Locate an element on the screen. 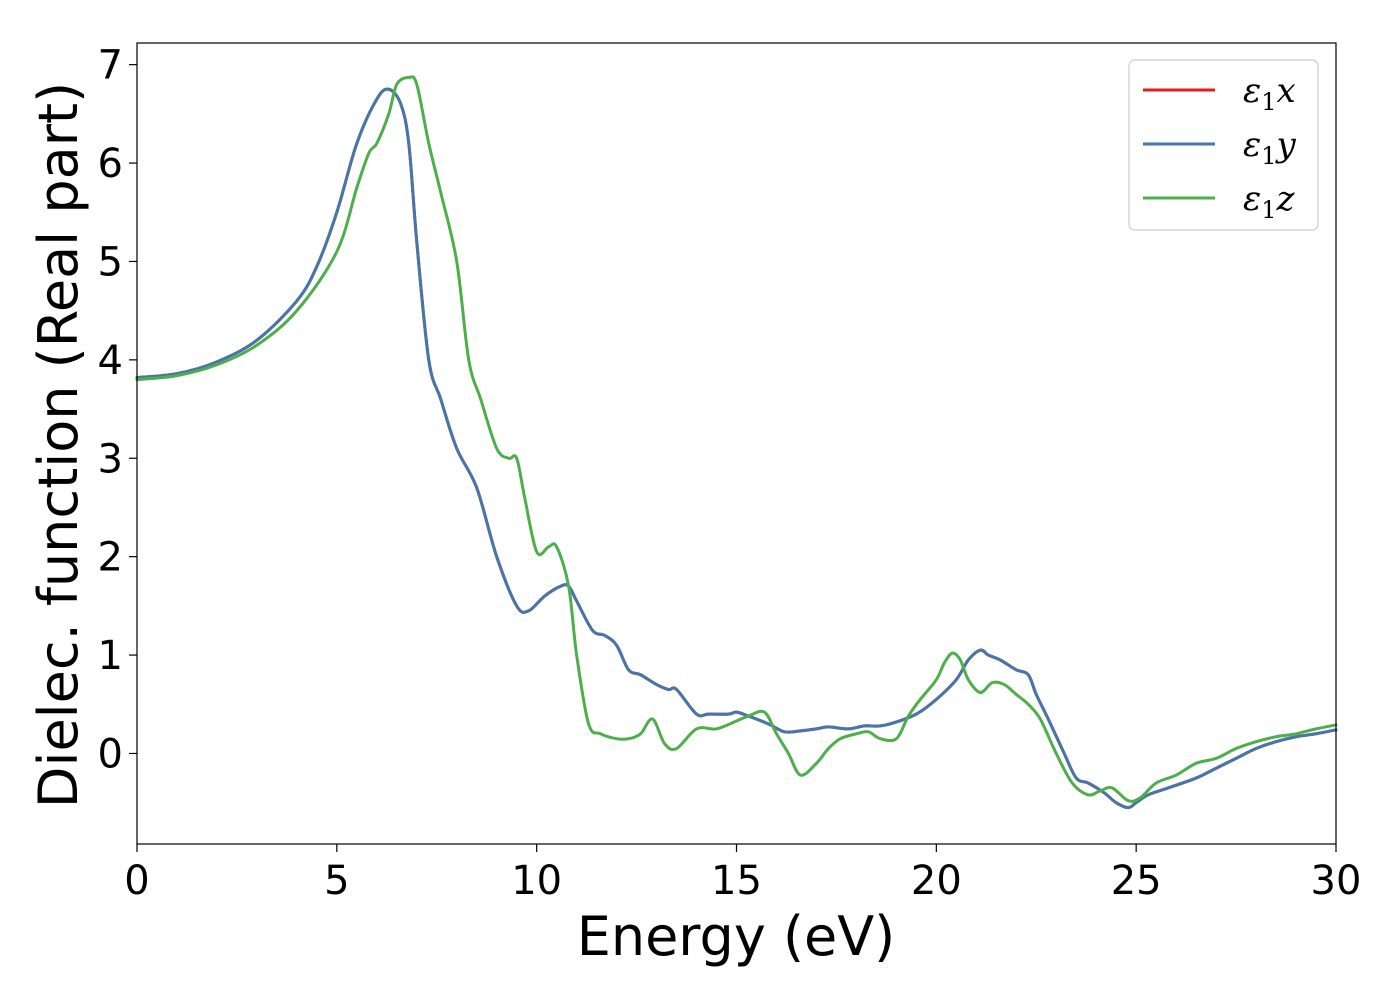 The width and height of the screenshot is (1400, 1000). legend: ε1x ε1y ε1z is located at coordinates (1223, 145).